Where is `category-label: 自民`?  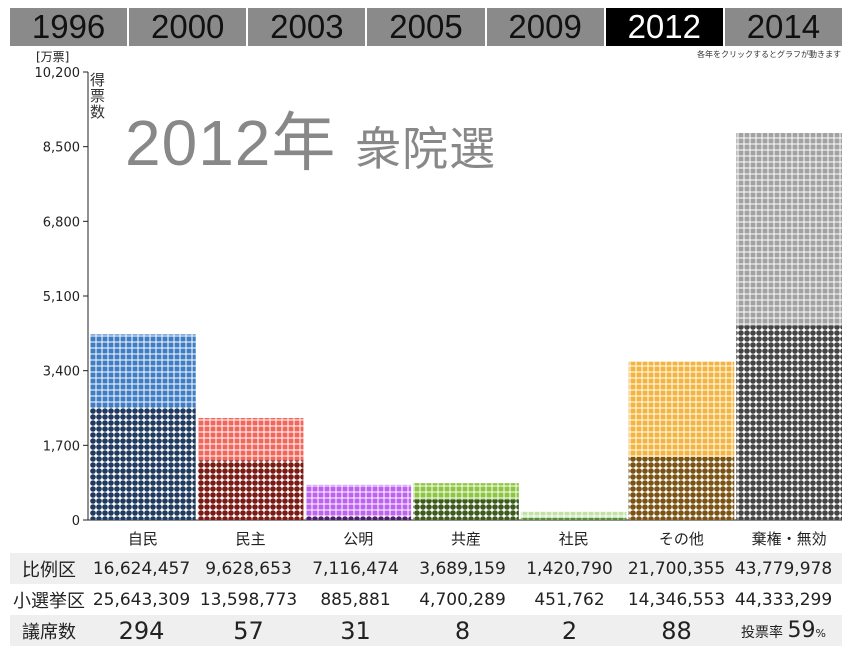
category-label: 自民 is located at coordinates (143, 539).